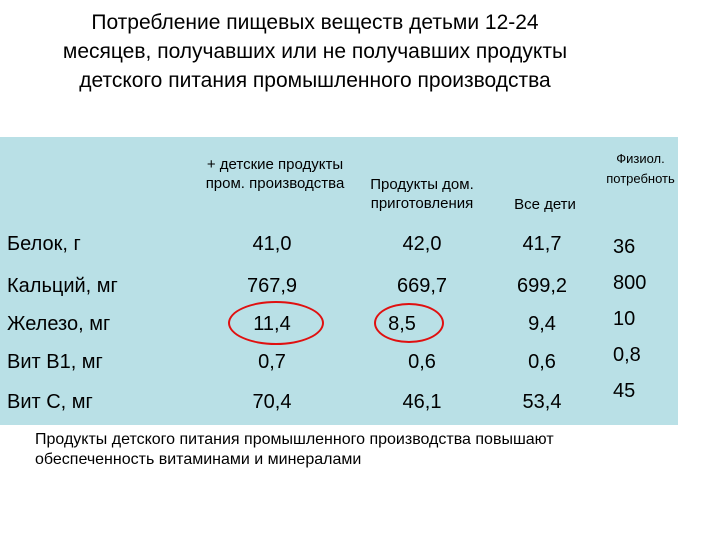 This screenshot has width=720, height=540. Describe the element at coordinates (640, 168) in the screenshot. I see `column-header-physiological-need: Физиол. потребноть` at that location.